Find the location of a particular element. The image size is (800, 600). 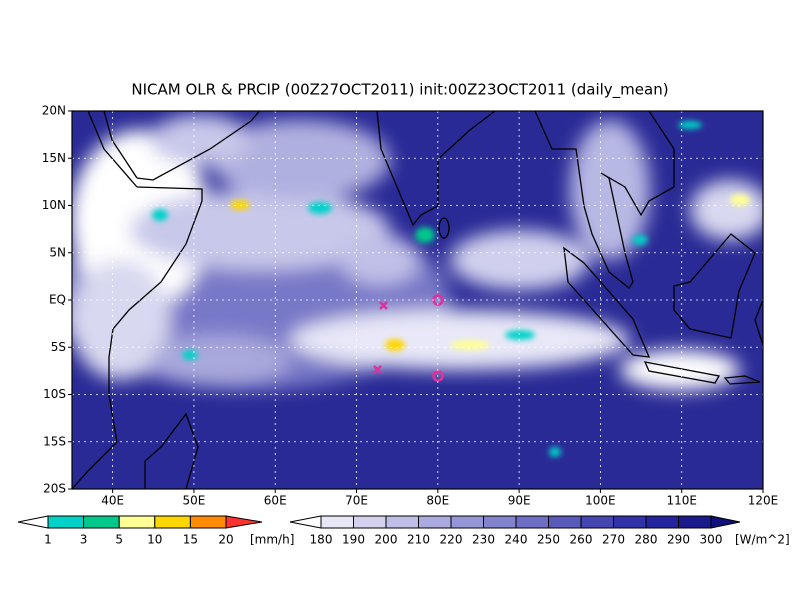

lon-tick-label: 80E is located at coordinates (437, 501).